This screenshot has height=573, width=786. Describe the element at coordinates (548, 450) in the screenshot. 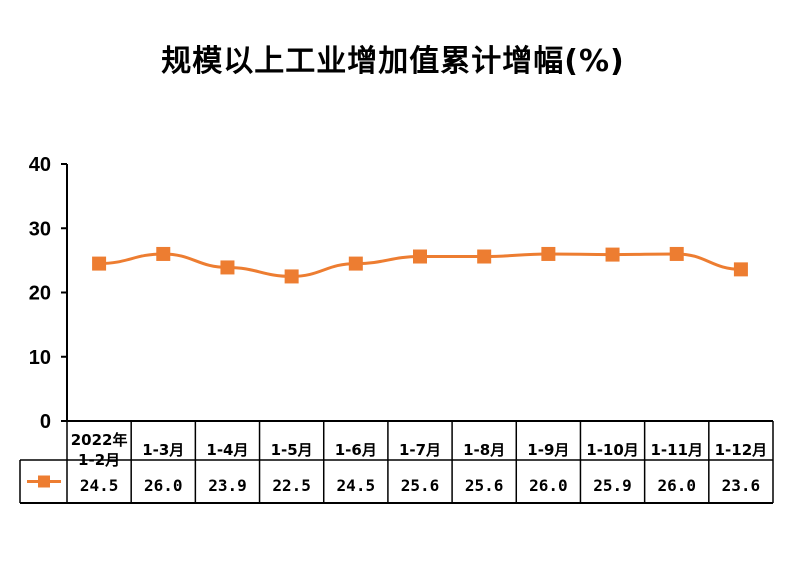

I see `category-label: 1-9月` at that location.